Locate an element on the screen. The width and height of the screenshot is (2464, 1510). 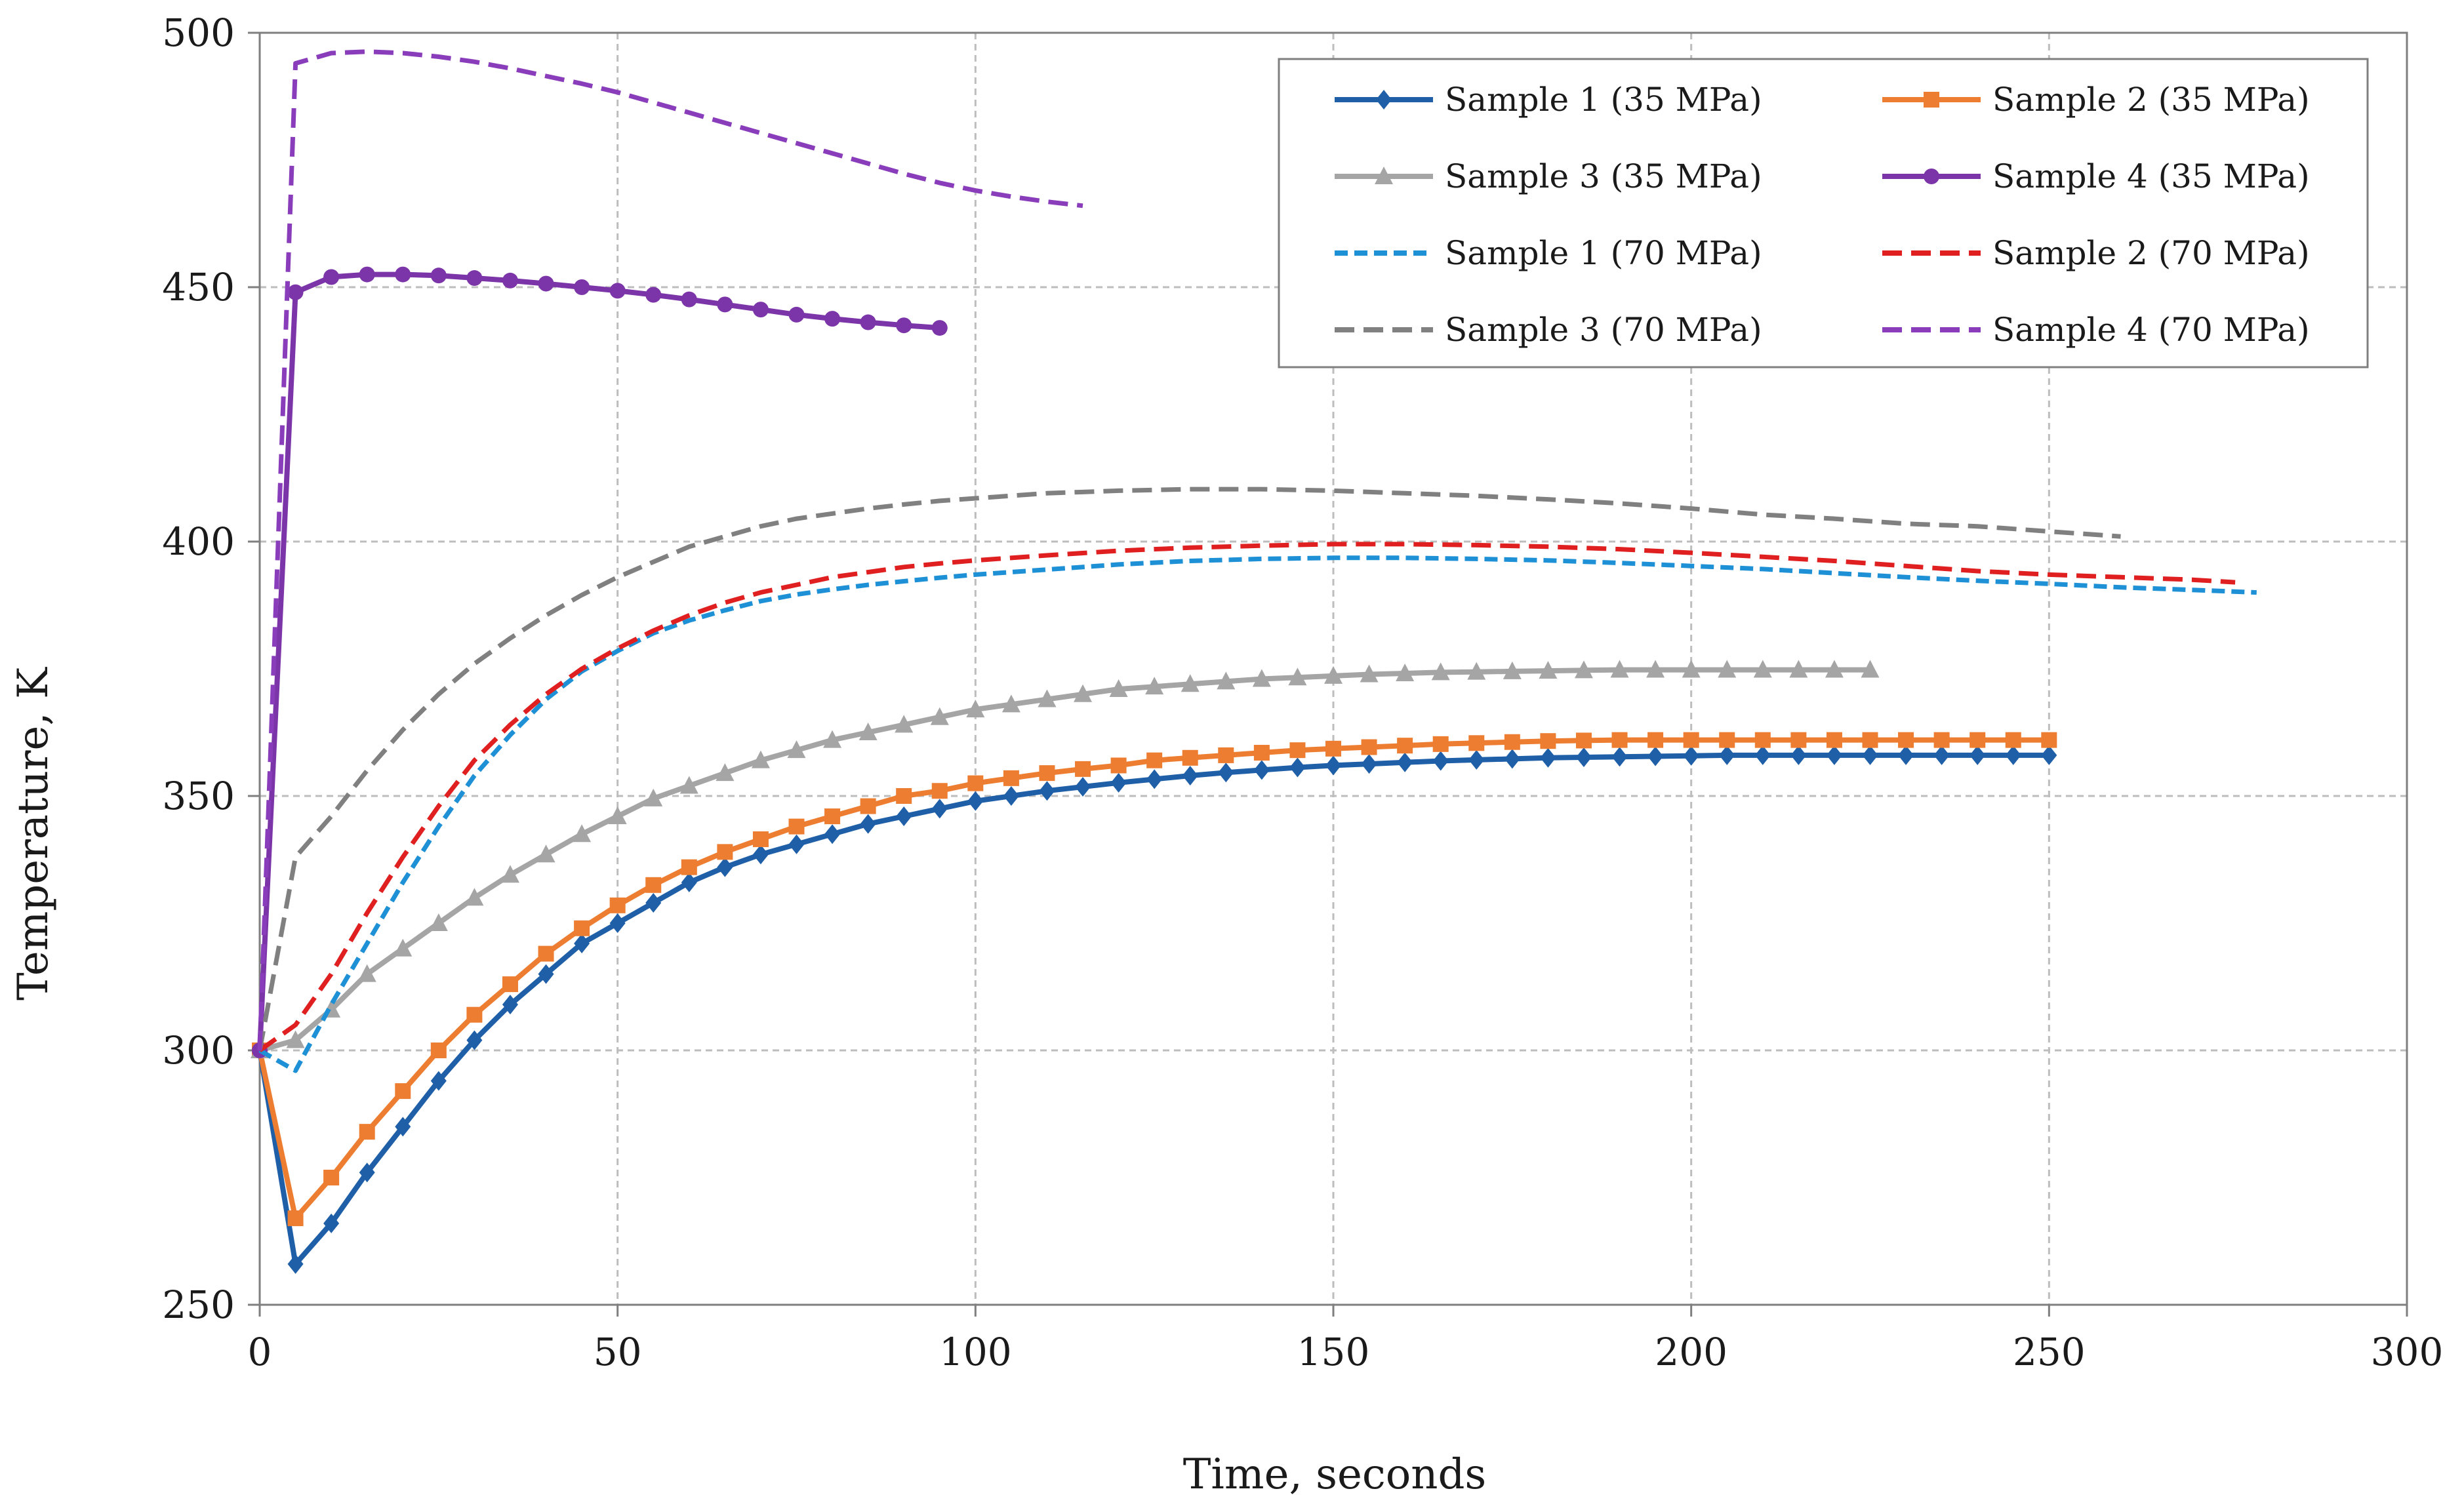
x-tick-label: 250 is located at coordinates (2049, 1352).